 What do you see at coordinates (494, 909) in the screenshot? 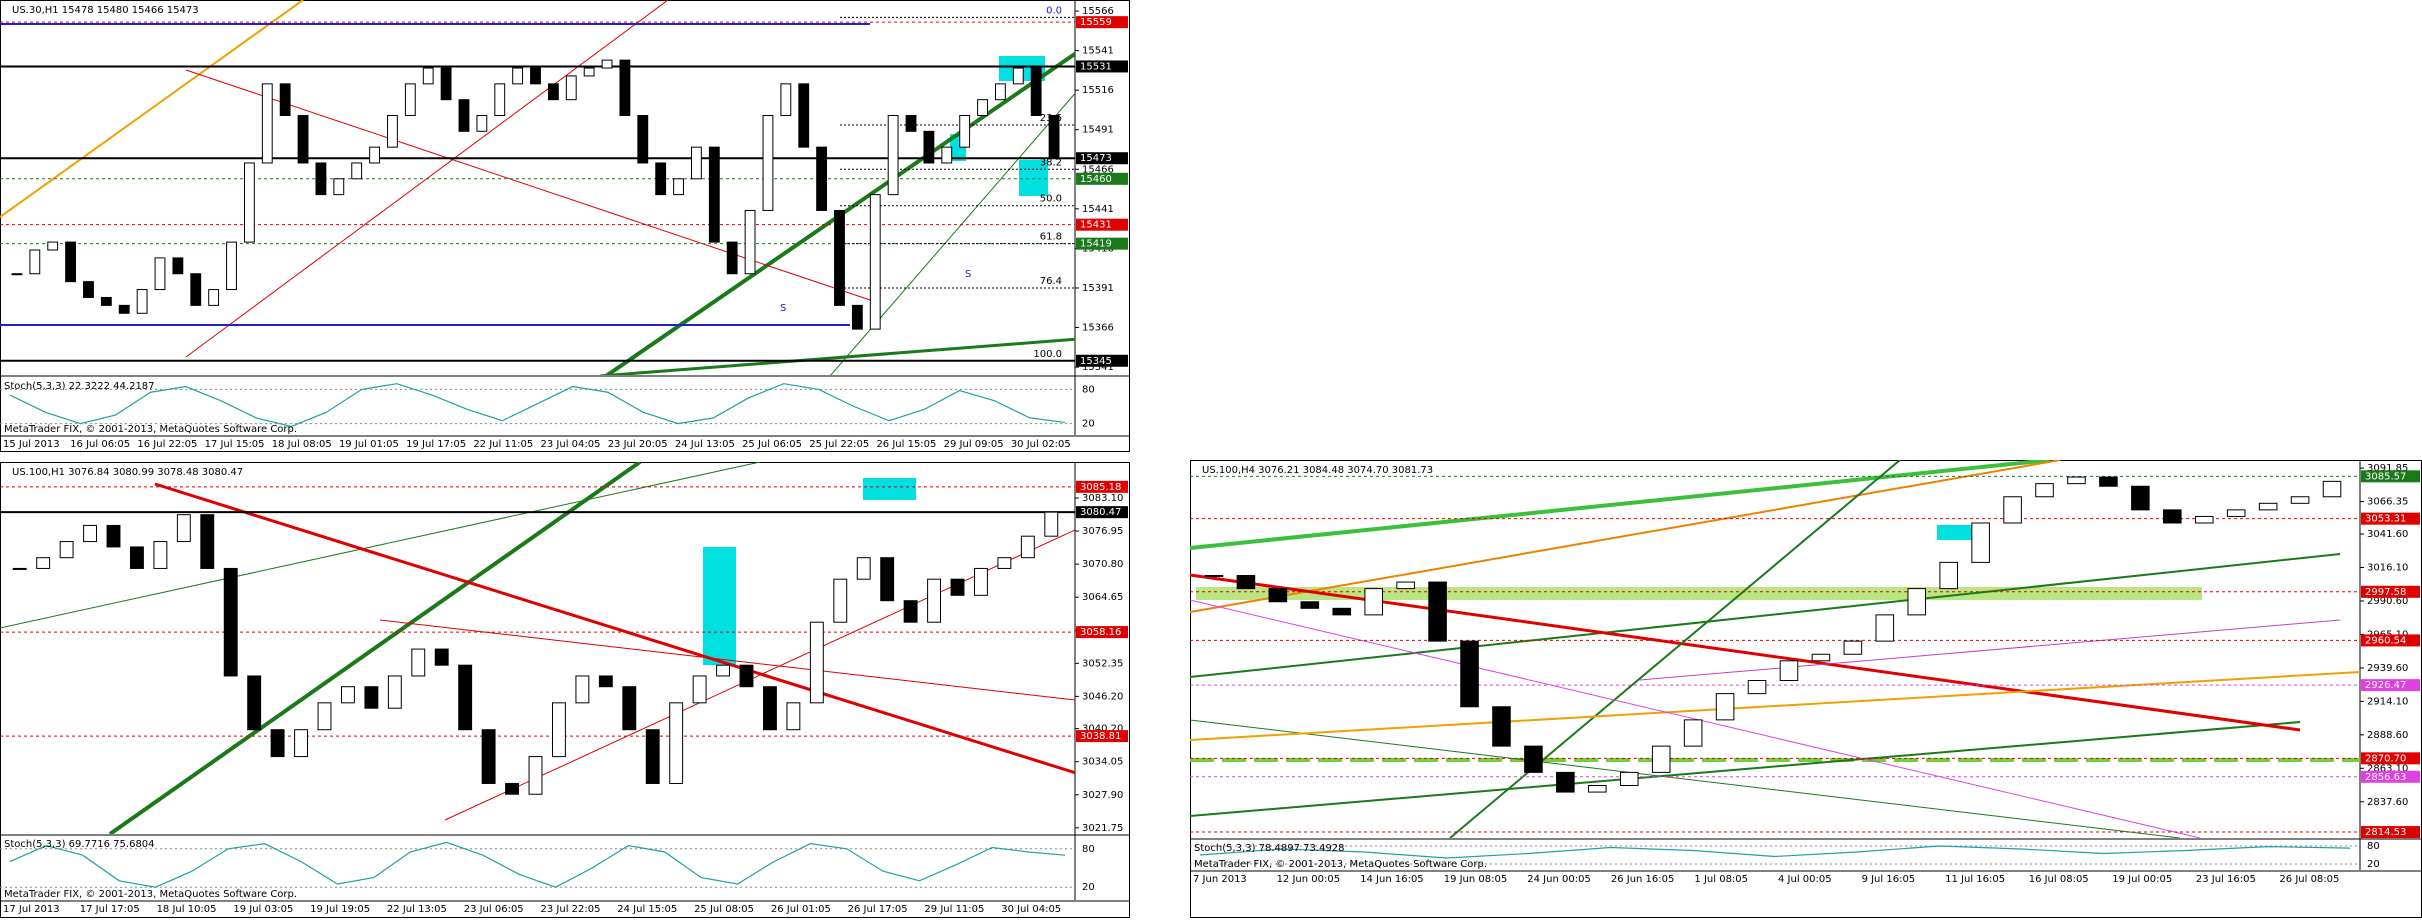
I see `time-label: 23 Jul 06:05` at bounding box center [494, 909].